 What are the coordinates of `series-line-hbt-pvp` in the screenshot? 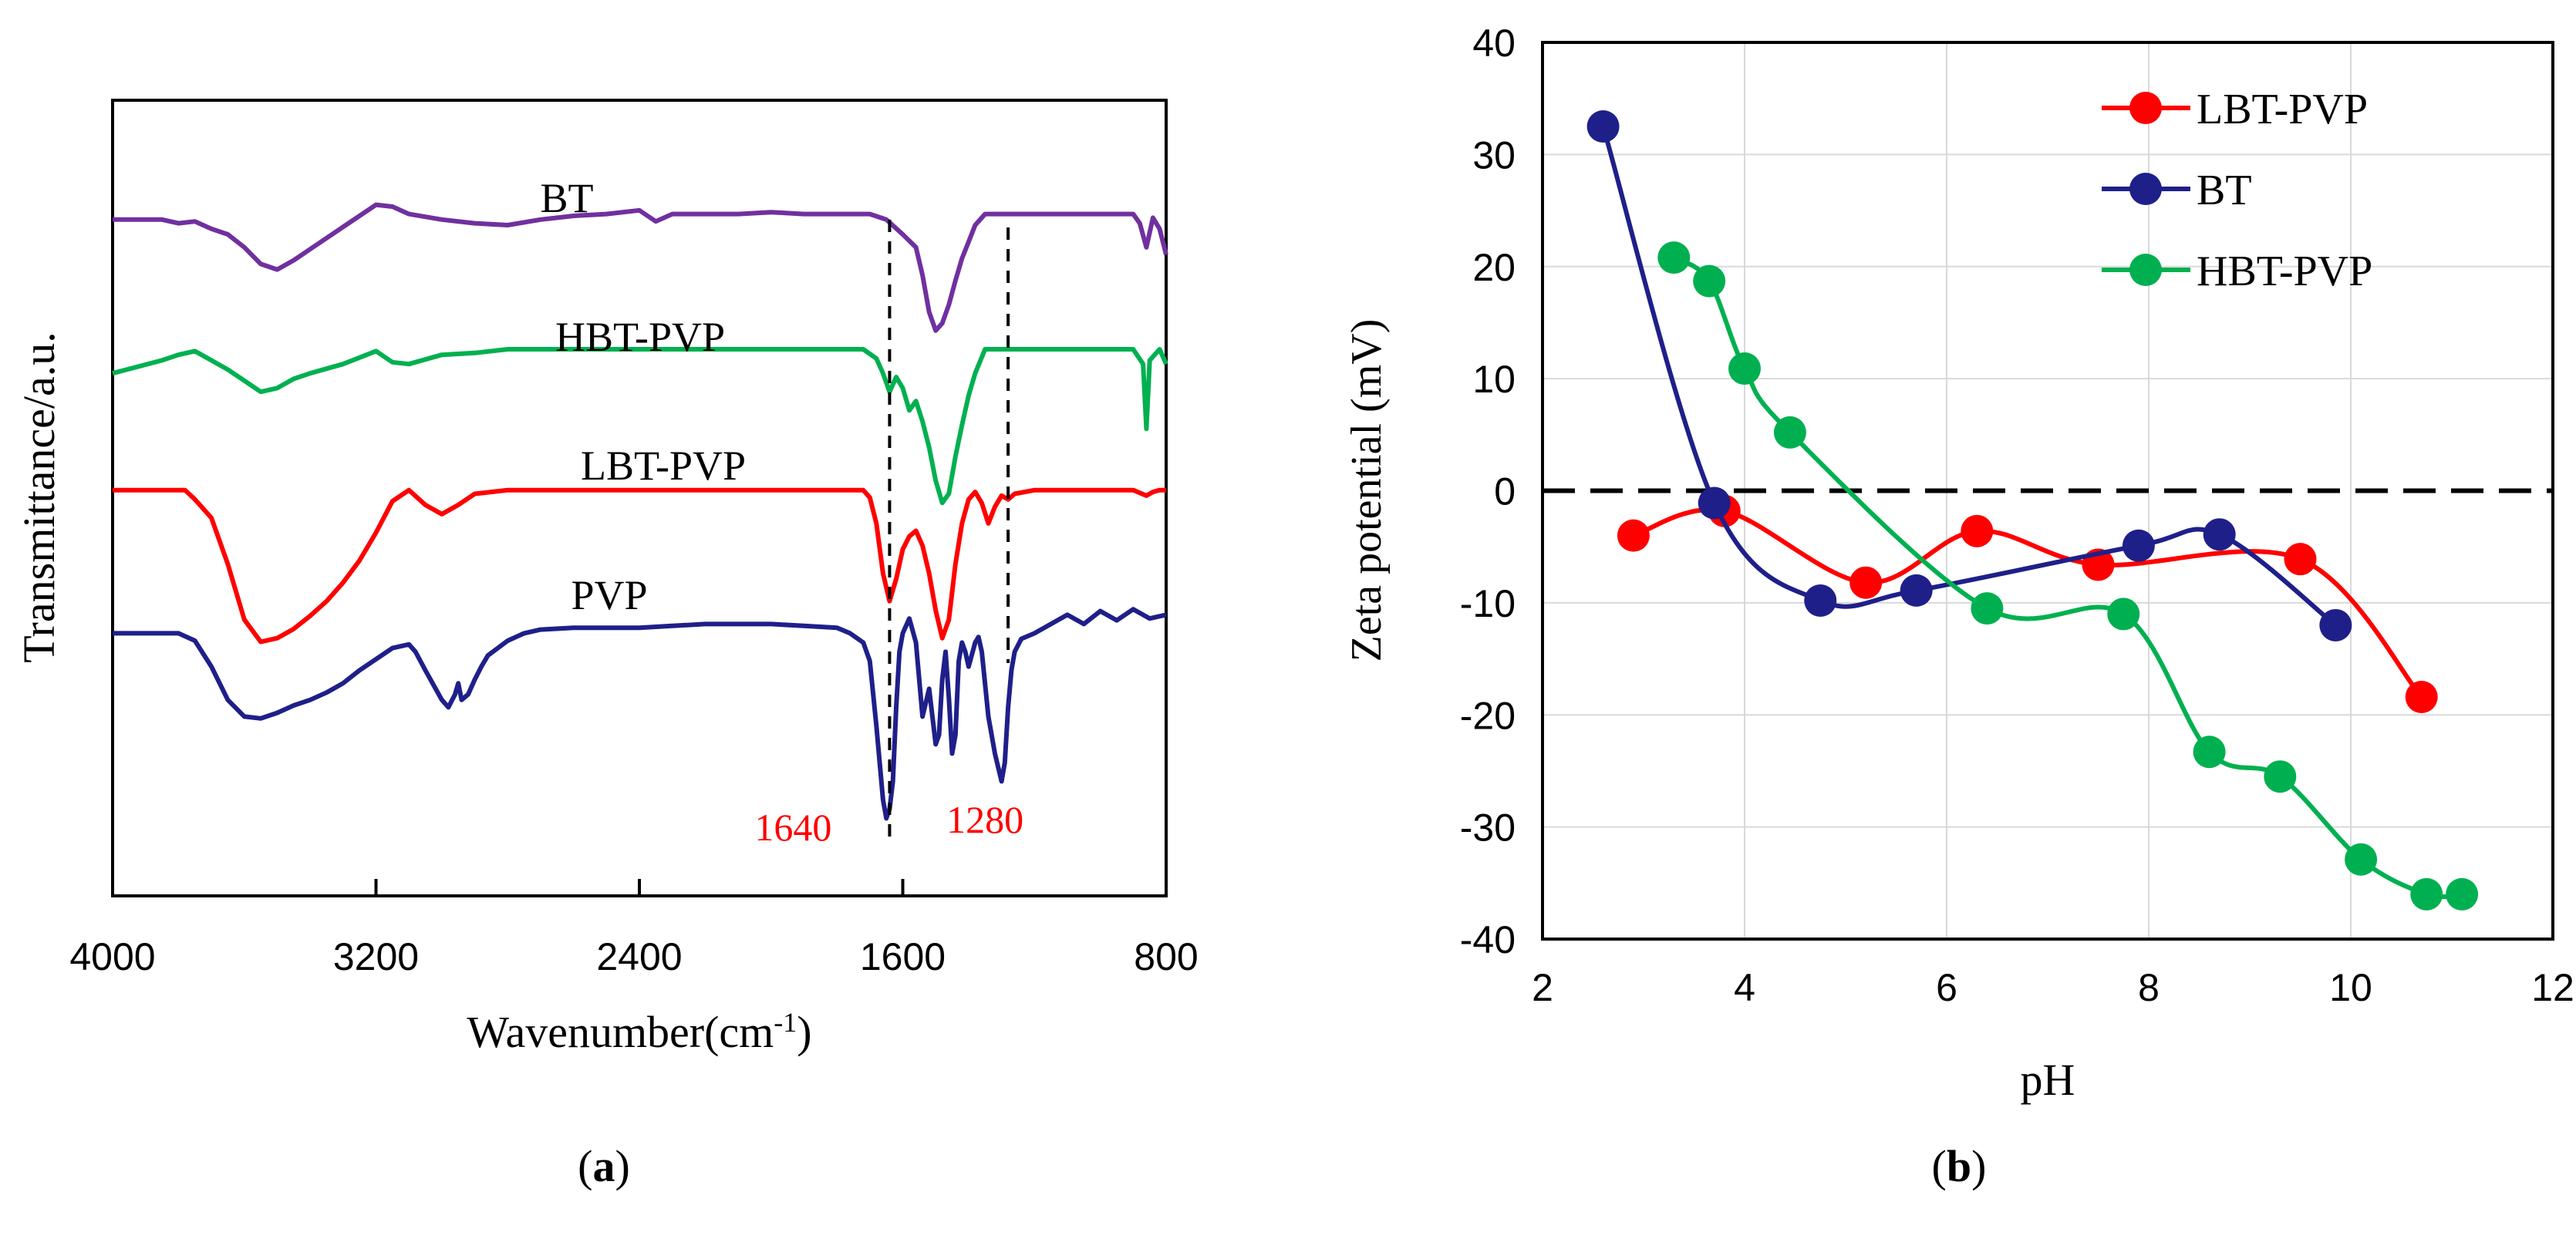 It's located at (640, 427).